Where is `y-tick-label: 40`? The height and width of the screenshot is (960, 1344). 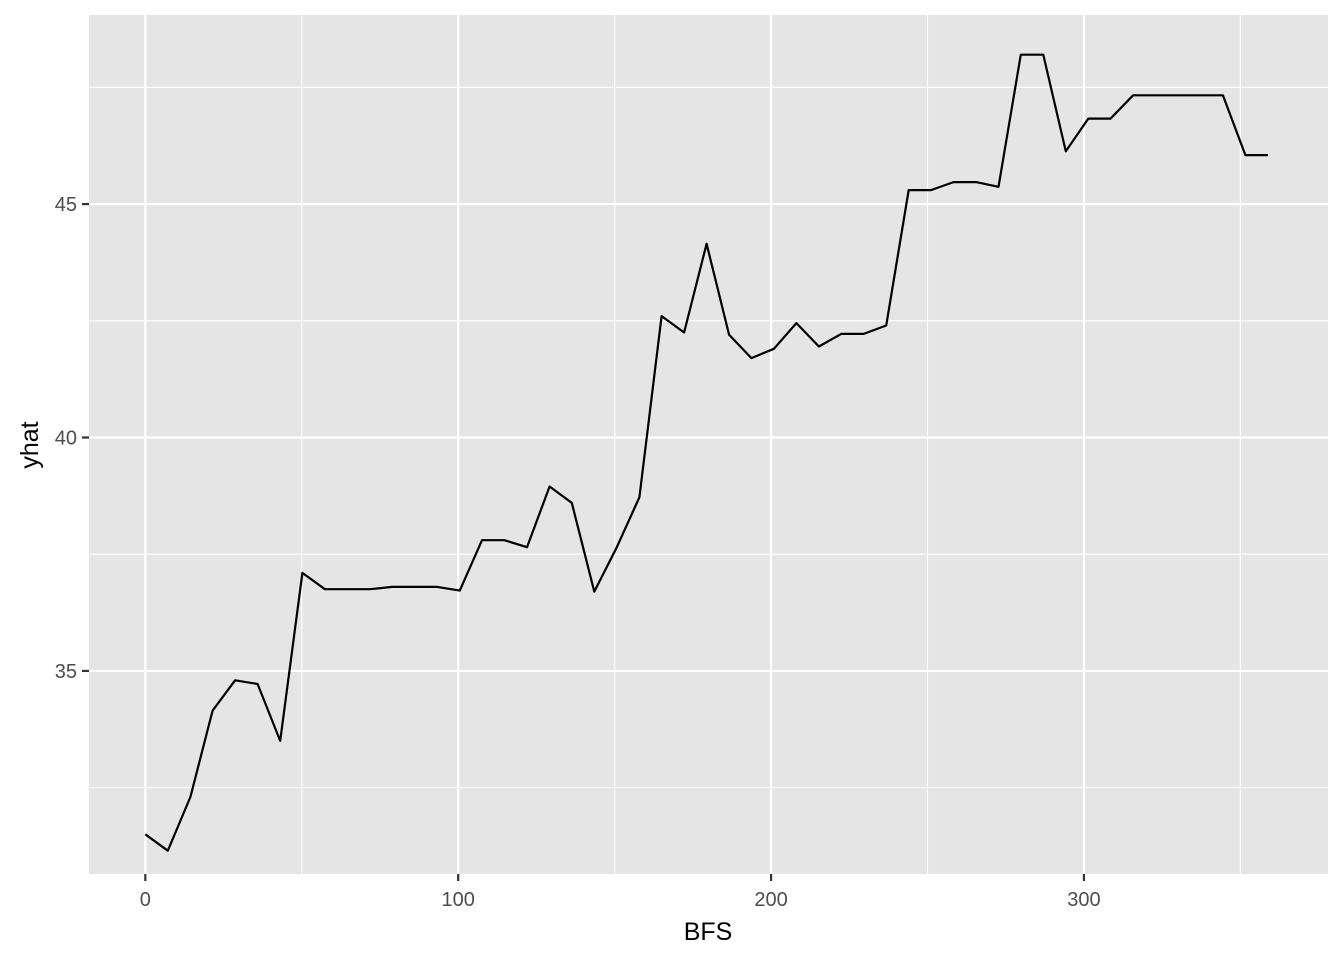 y-tick-label: 40 is located at coordinates (66, 438).